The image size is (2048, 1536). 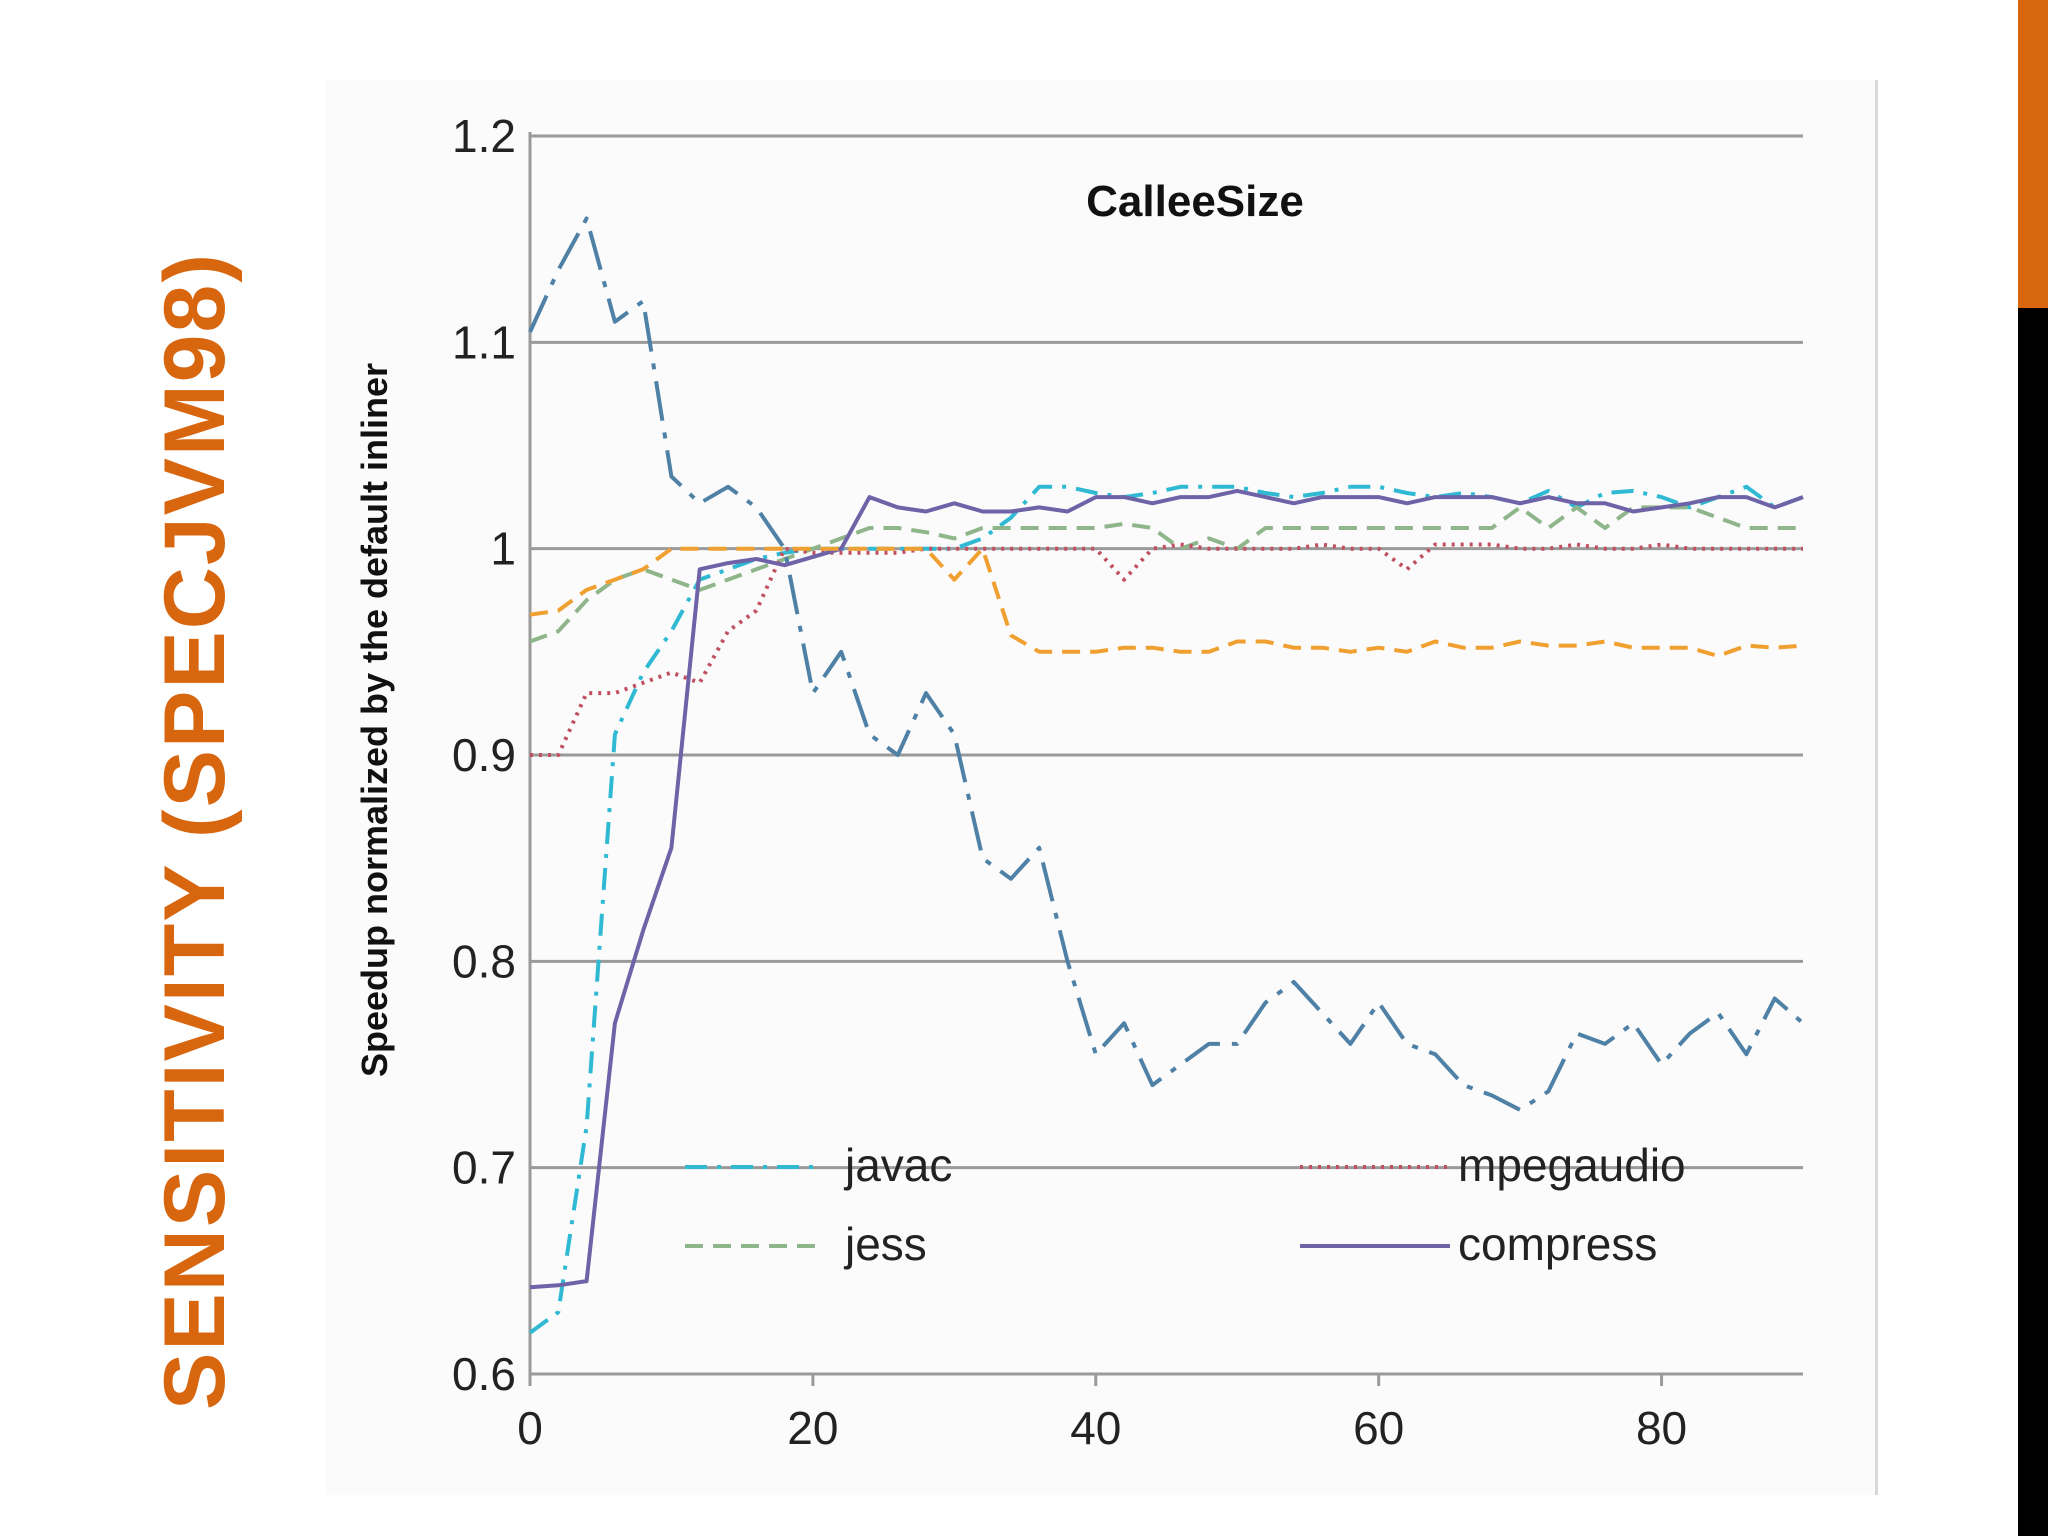 What do you see at coordinates (885, 1244) in the screenshot?
I see `legend-label-jess: jess` at bounding box center [885, 1244].